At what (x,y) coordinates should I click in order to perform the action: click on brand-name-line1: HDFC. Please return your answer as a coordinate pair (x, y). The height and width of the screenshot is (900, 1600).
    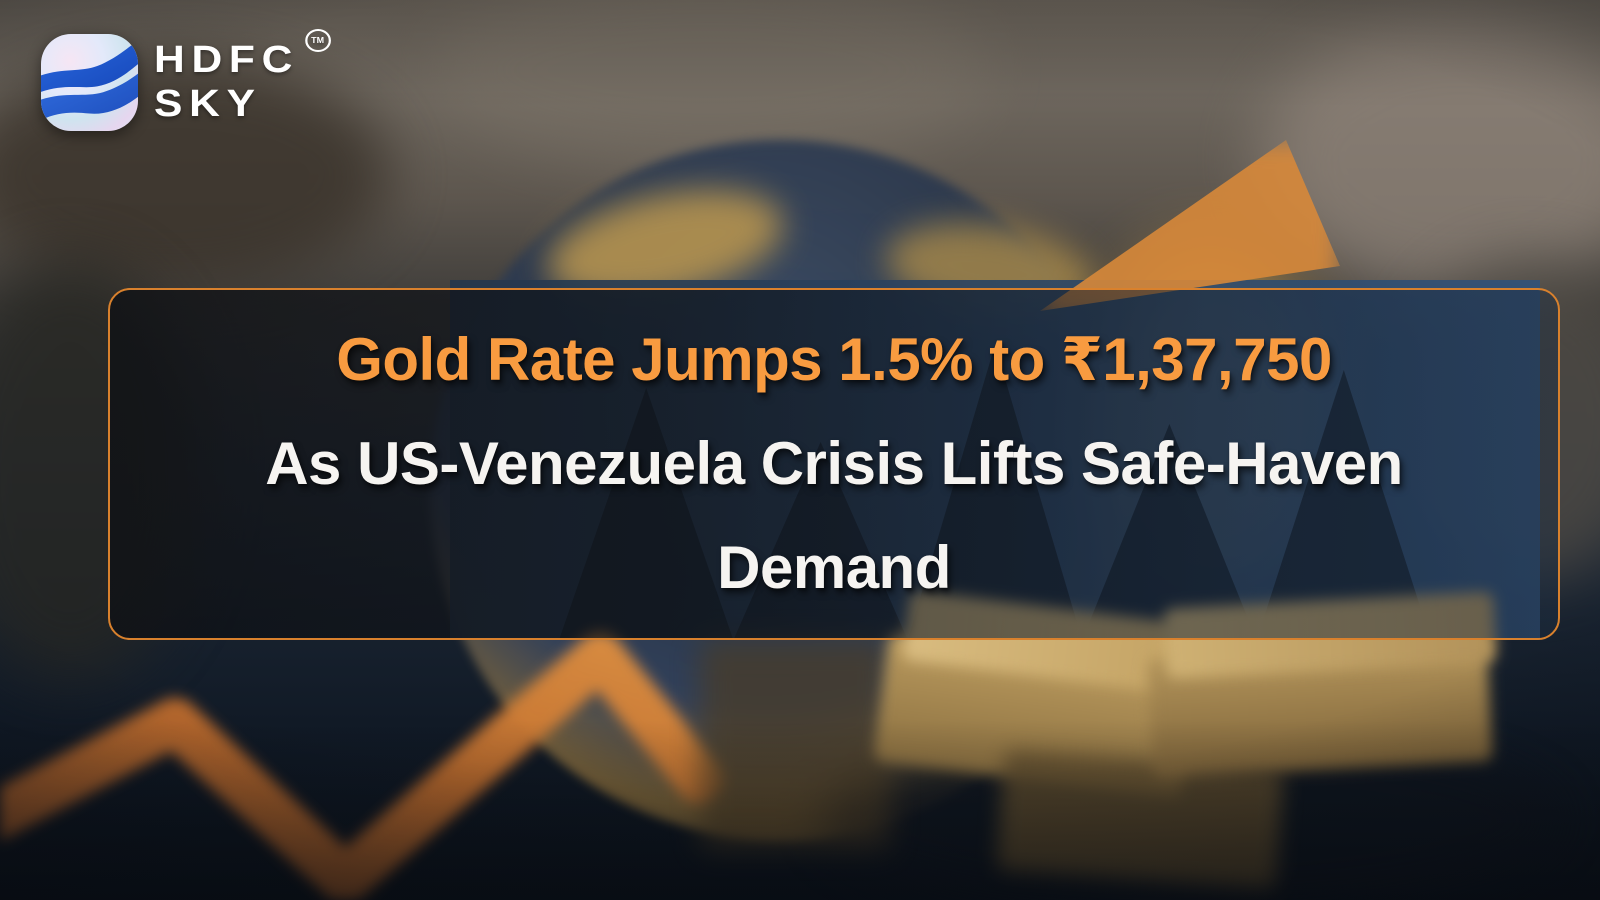
    Looking at the image, I should click on (227, 60).